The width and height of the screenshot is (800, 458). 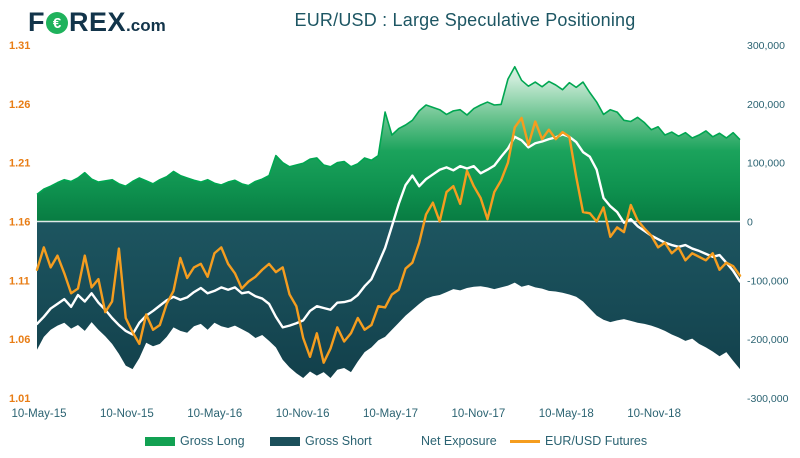 What do you see at coordinates (465, 20) in the screenshot?
I see `chart-title: EUR/USD : Large Speculative Positioning` at bounding box center [465, 20].